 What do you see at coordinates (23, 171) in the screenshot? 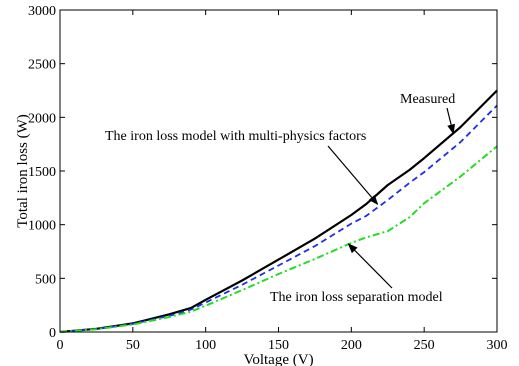
I see `y-axis-label: Total iron loss (W)` at bounding box center [23, 171].